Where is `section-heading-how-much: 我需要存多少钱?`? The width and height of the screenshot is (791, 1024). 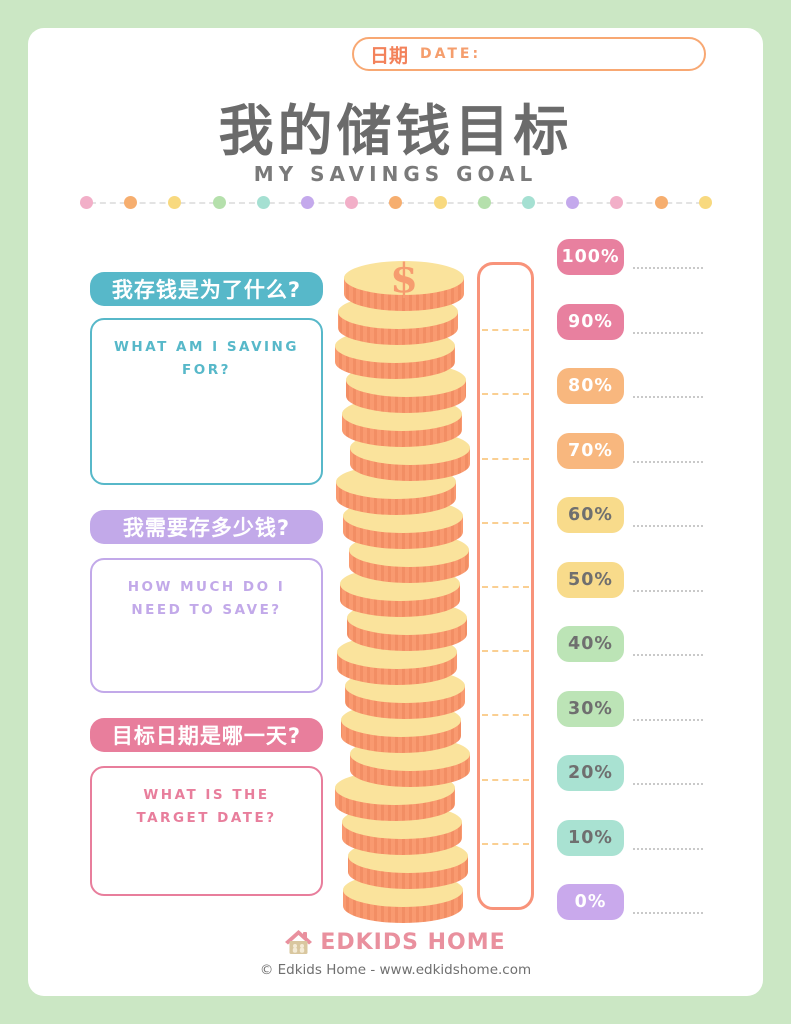 section-heading-how-much: 我需要存多少钱? is located at coordinates (206, 527).